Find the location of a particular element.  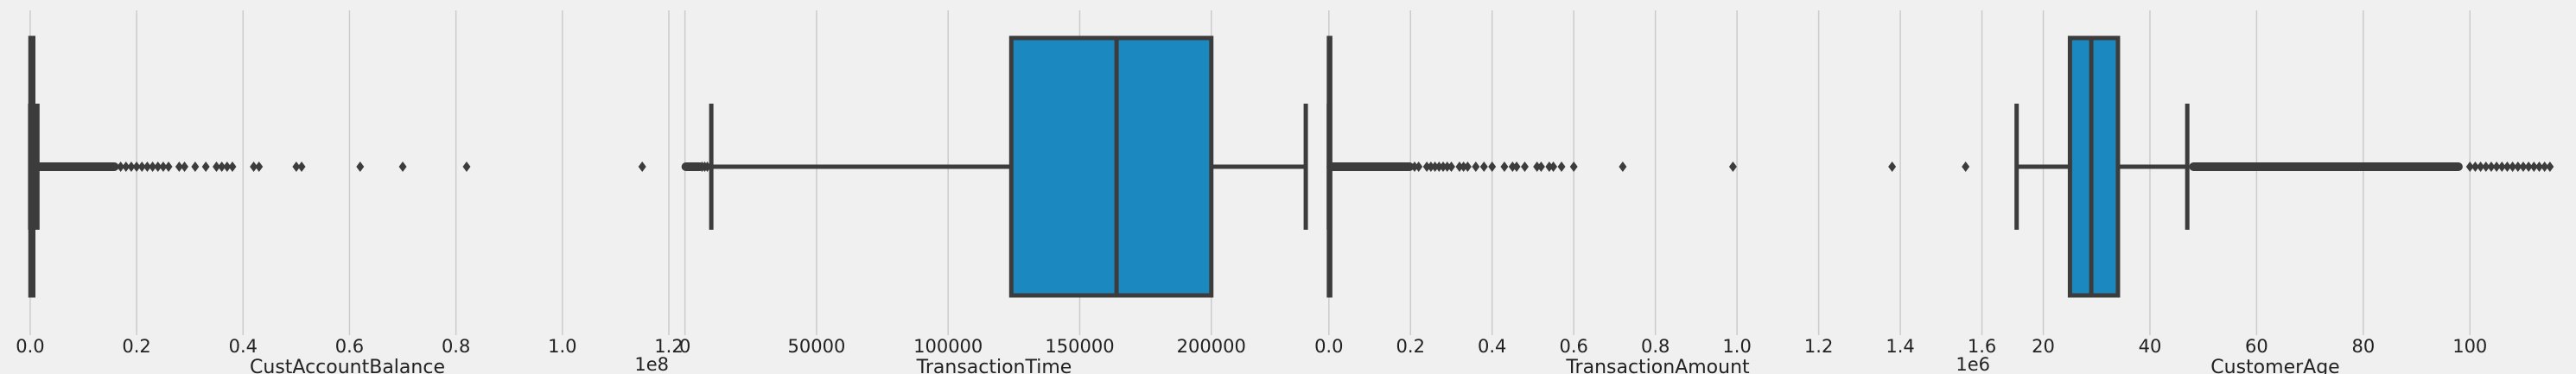

tick-label: 80 is located at coordinates (2363, 346).